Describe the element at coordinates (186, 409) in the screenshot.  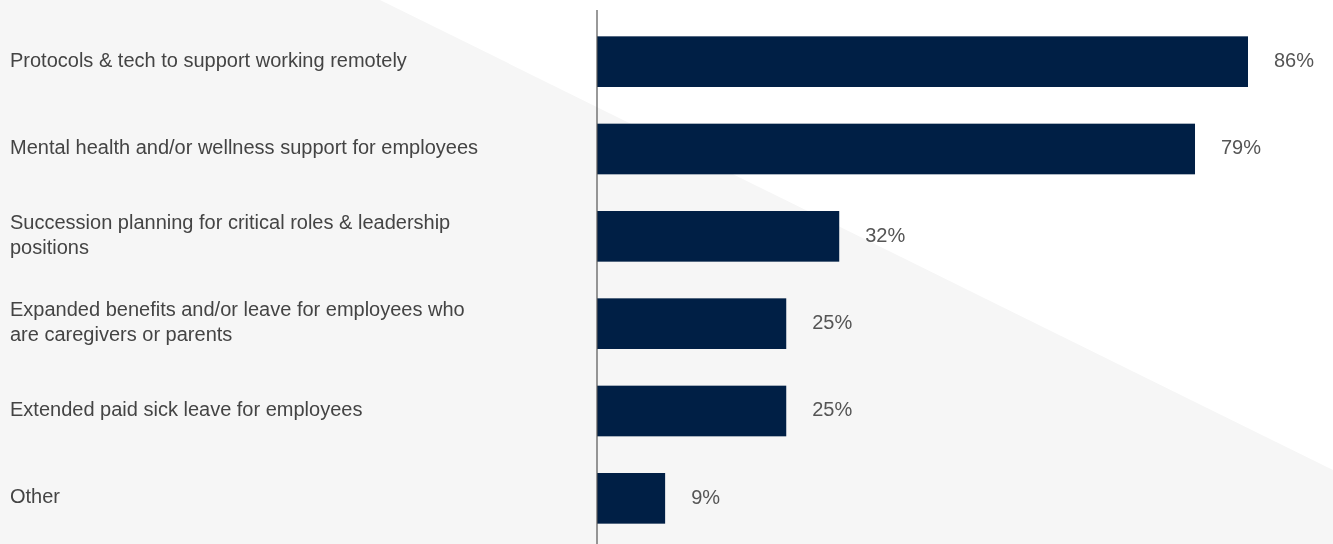
I see `y-tick-label: Extended paid sick leave for employees` at that location.